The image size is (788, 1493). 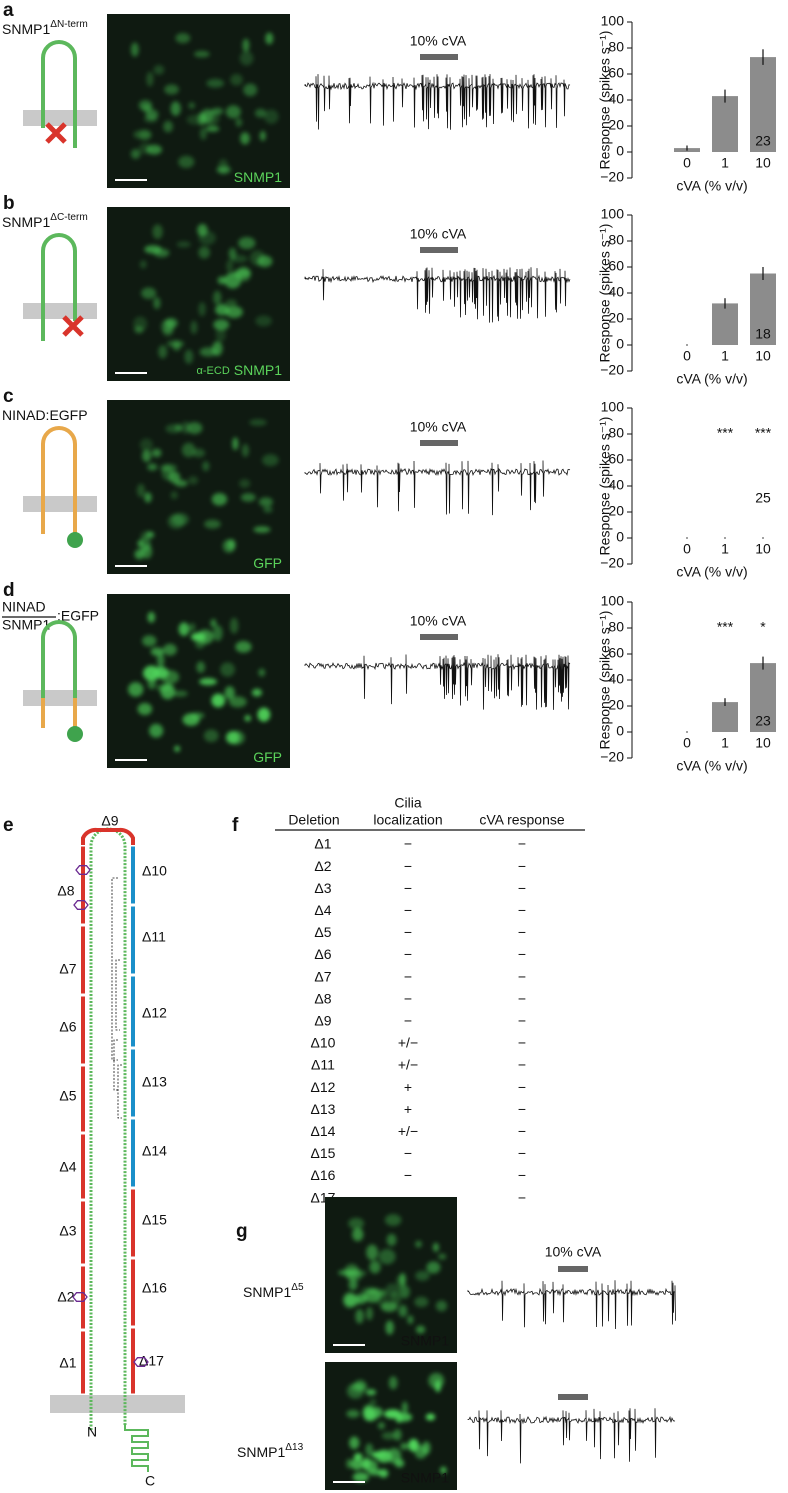 What do you see at coordinates (73, 326) in the screenshot?
I see `deletion-cross` at bounding box center [73, 326].